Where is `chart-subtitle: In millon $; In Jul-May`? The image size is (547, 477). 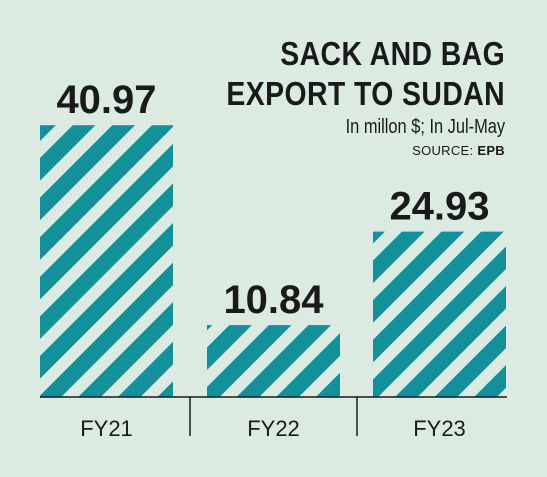 chart-subtitle: In millon $; In Jul-May is located at coordinates (425, 127).